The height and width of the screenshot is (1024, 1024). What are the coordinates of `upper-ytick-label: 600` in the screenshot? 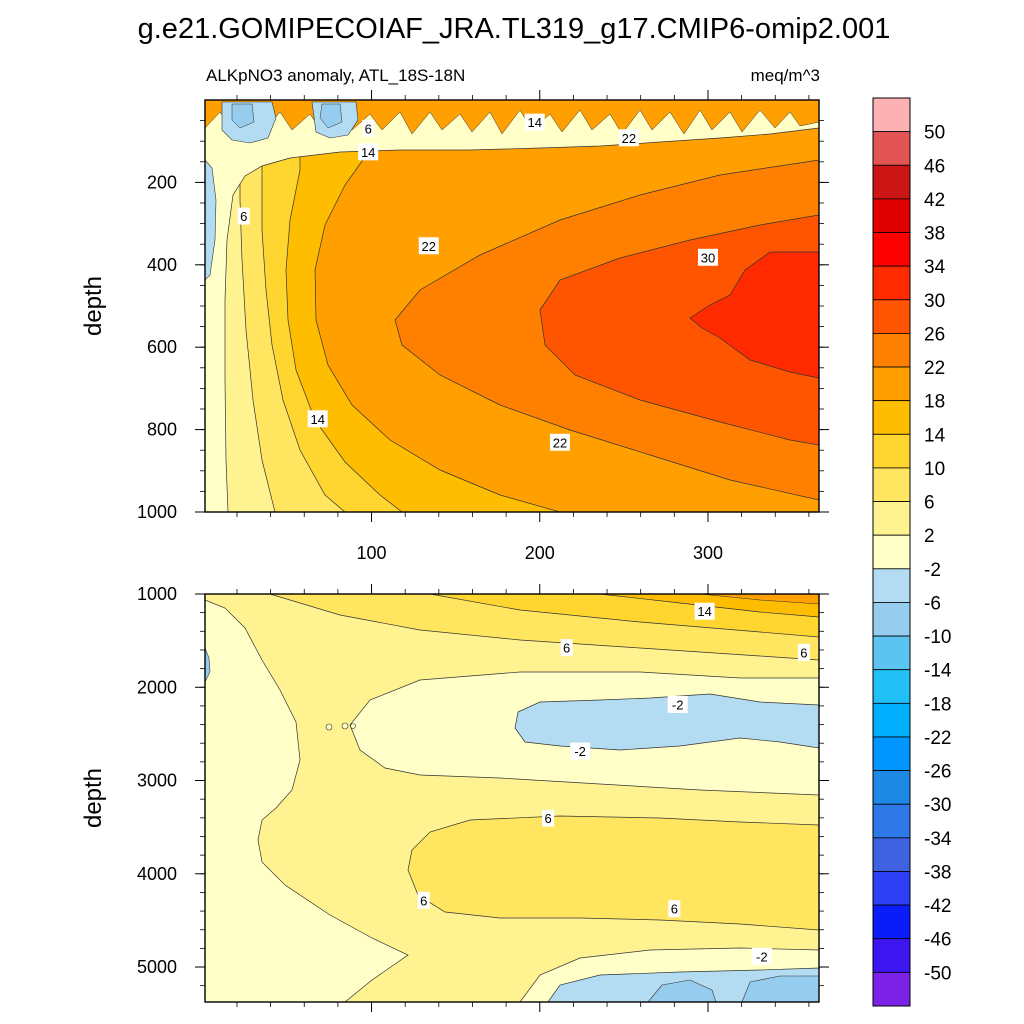 It's located at (162, 347).